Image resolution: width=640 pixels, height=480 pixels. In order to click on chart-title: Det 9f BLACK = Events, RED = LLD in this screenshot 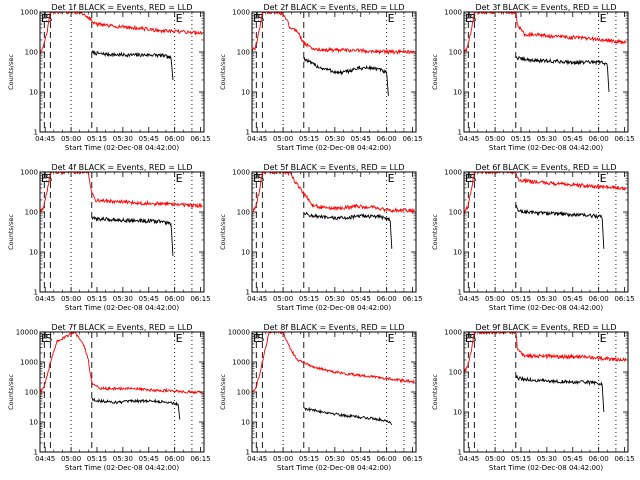, I will do `click(545, 327)`.